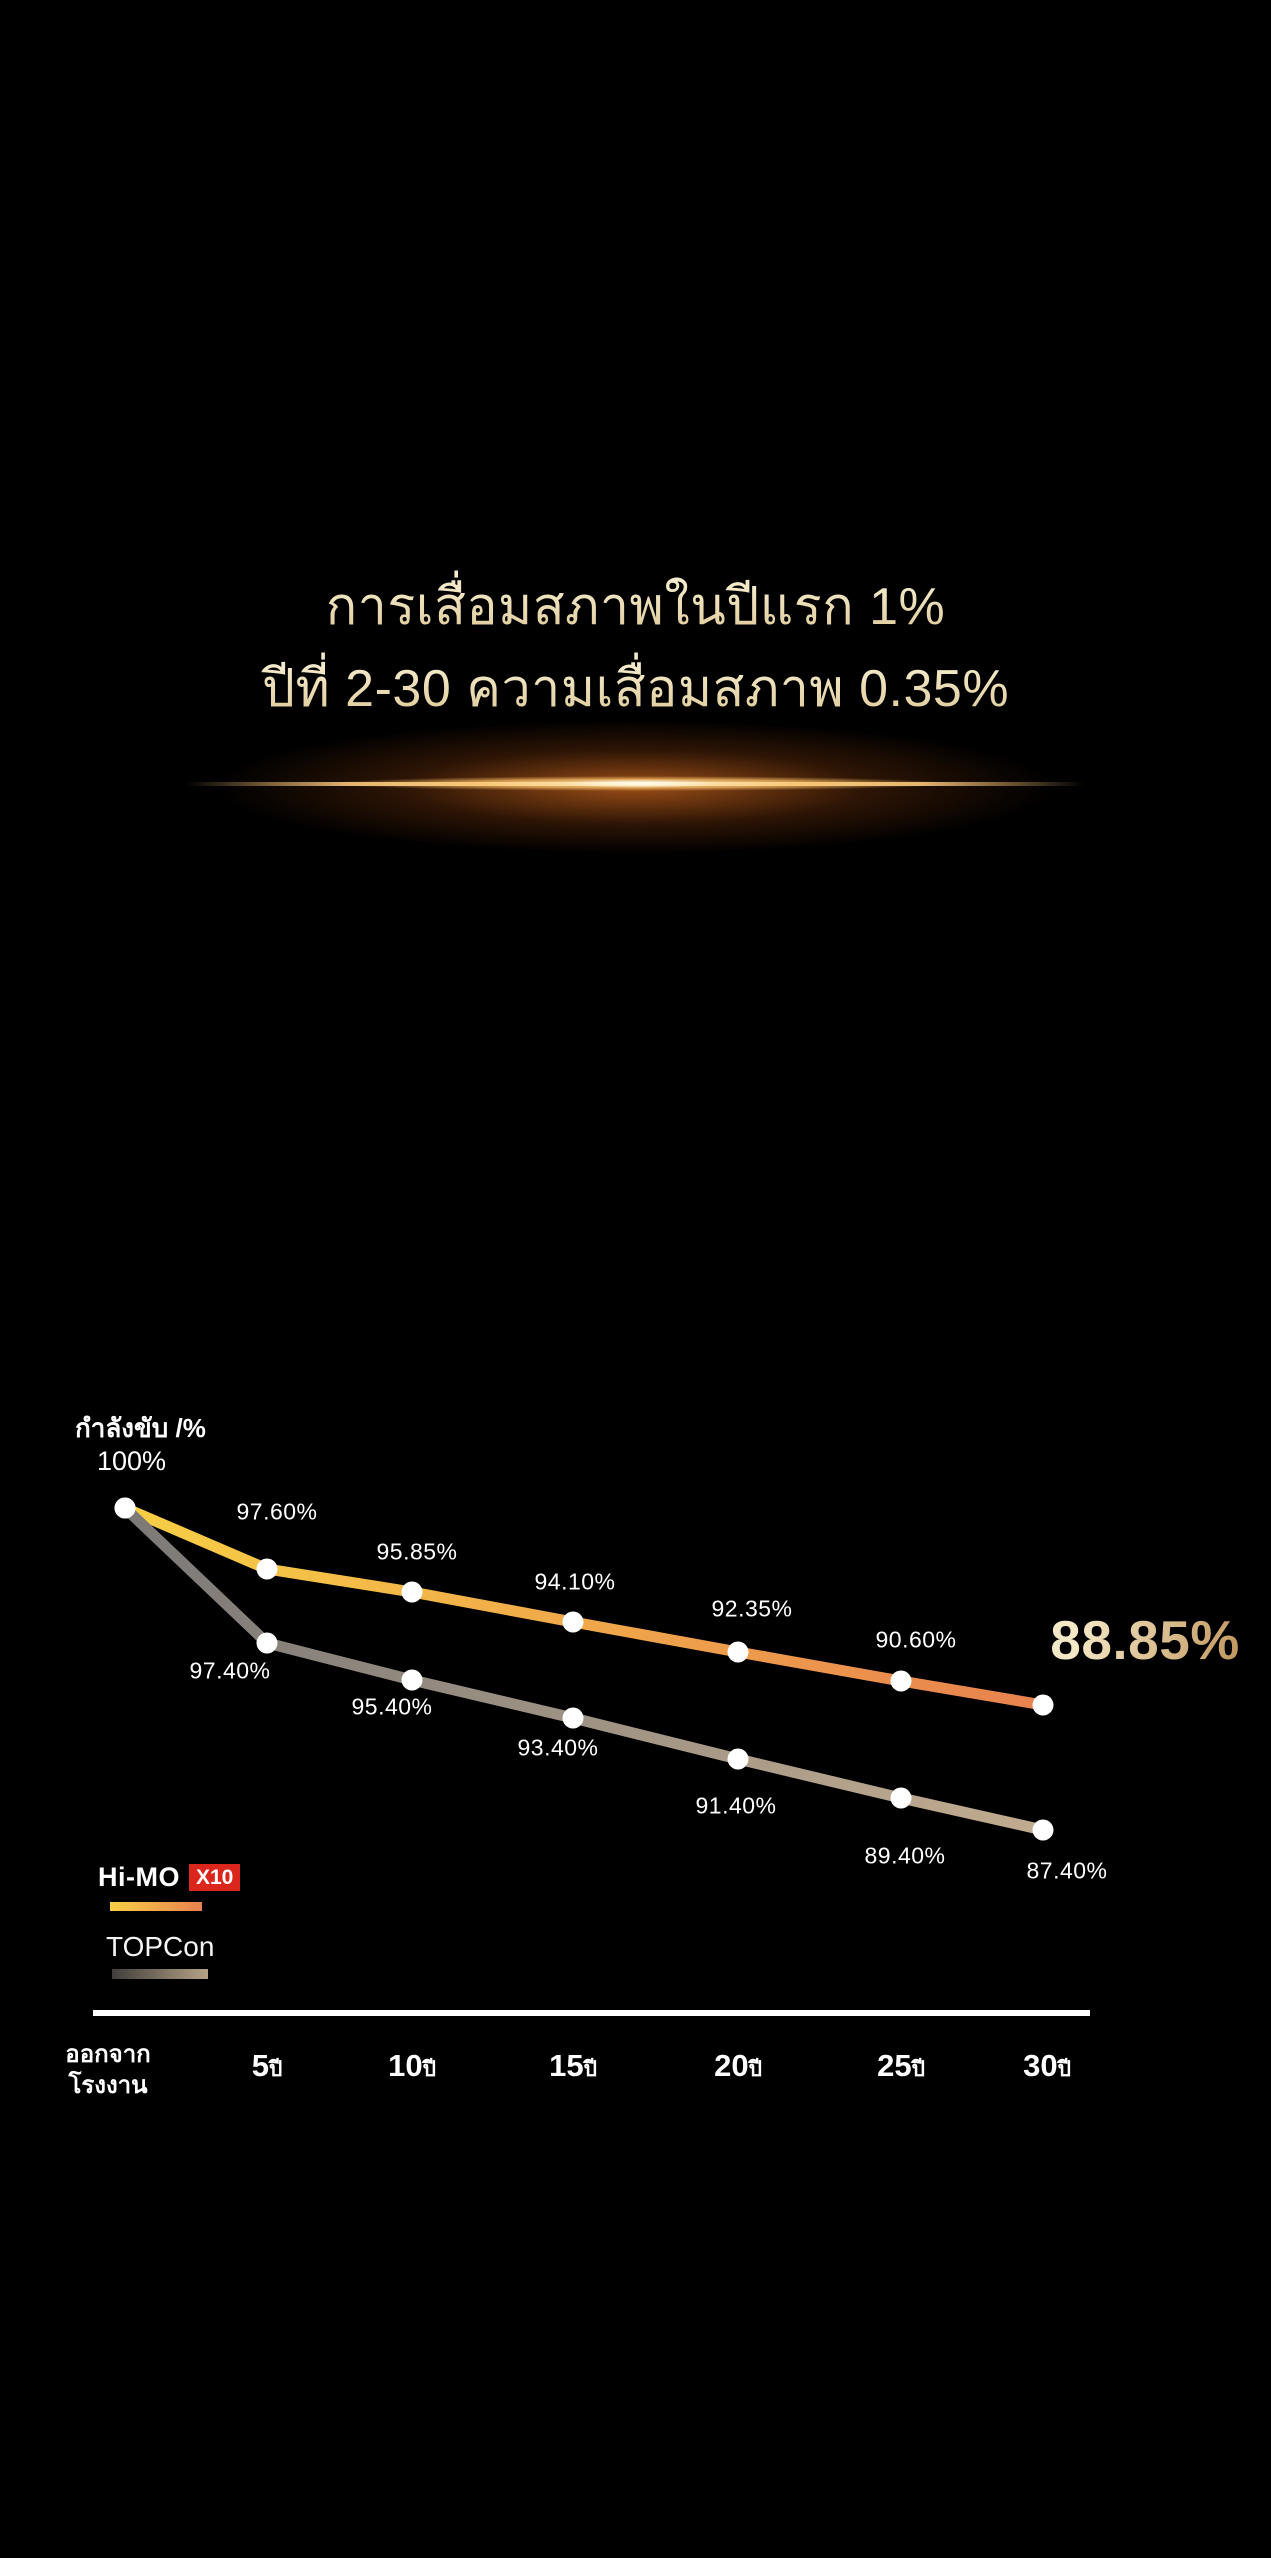  I want to click on point-value-label: 93.40%, so click(558, 1747).